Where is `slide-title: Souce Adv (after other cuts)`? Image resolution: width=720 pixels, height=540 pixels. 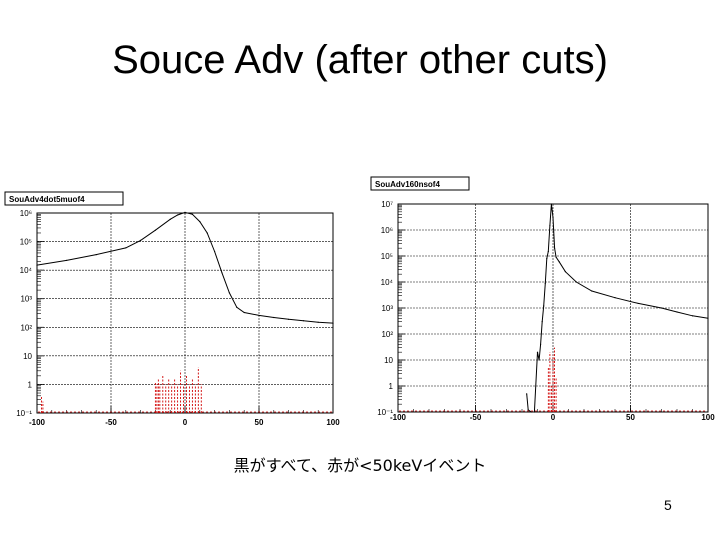 slide-title: Souce Adv (after other cuts) is located at coordinates (360, 60).